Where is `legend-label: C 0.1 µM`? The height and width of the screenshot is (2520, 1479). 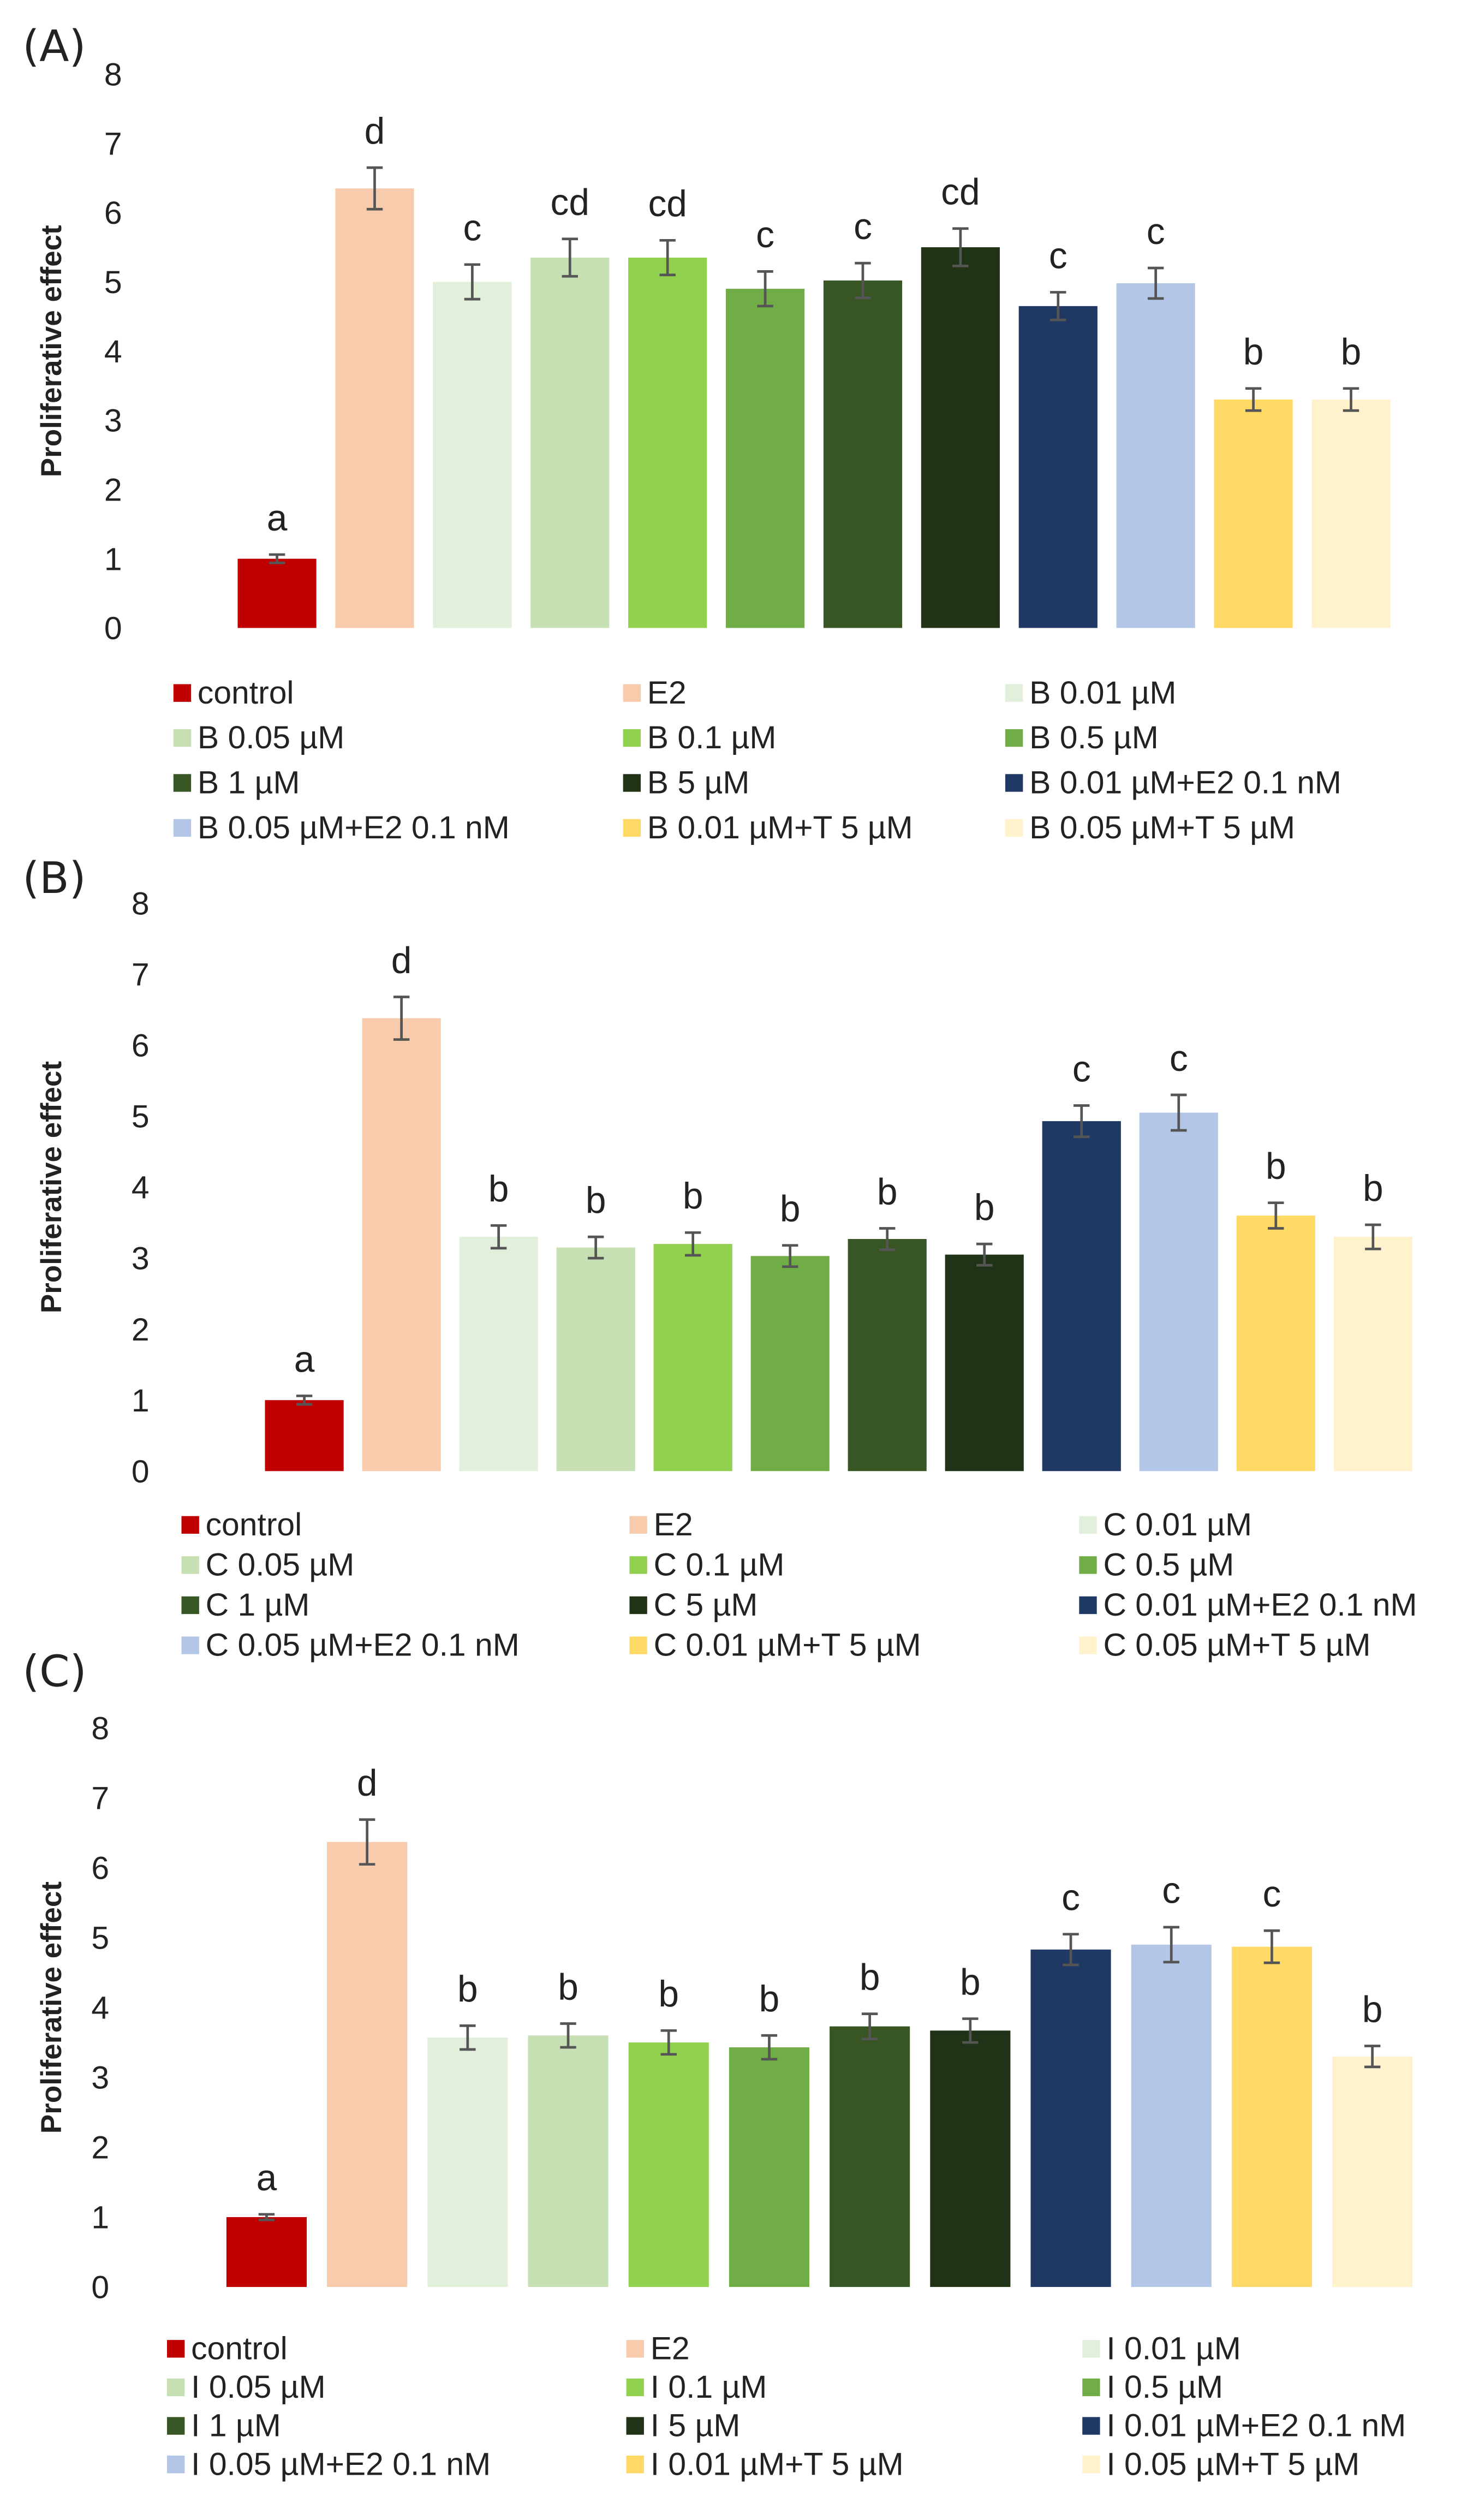
legend-label: C 0.1 µM is located at coordinates (719, 1565).